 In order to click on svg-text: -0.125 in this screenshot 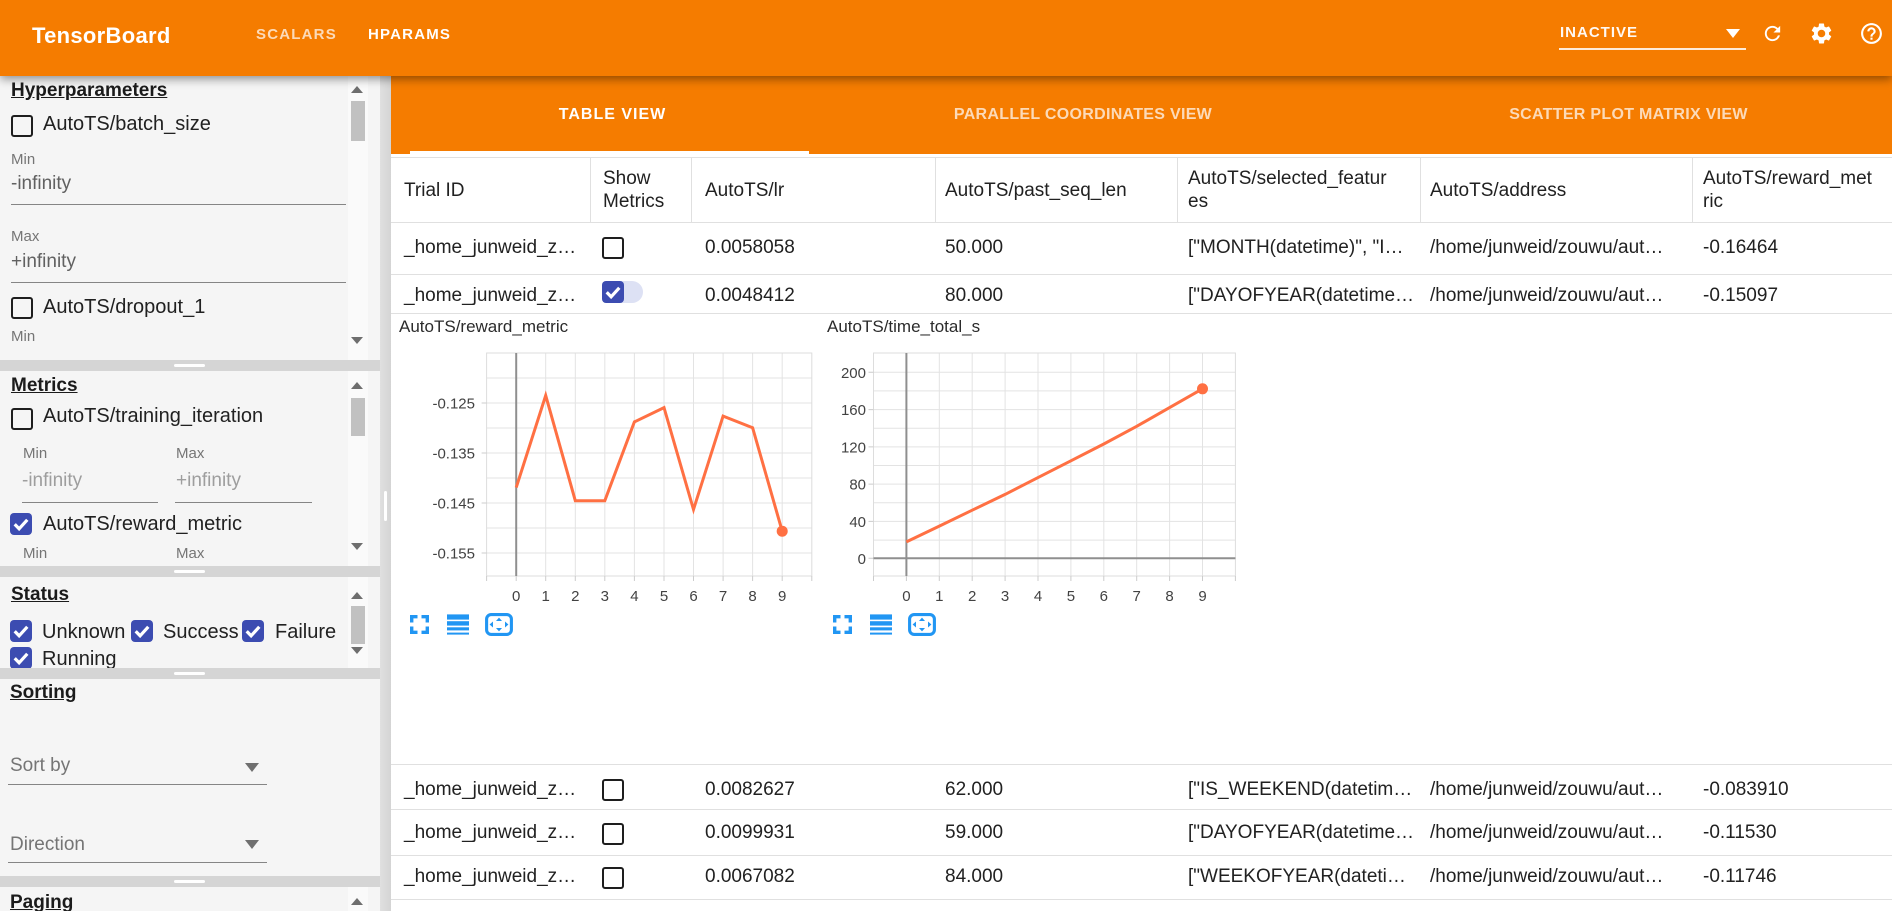, I will do `click(453, 404)`.